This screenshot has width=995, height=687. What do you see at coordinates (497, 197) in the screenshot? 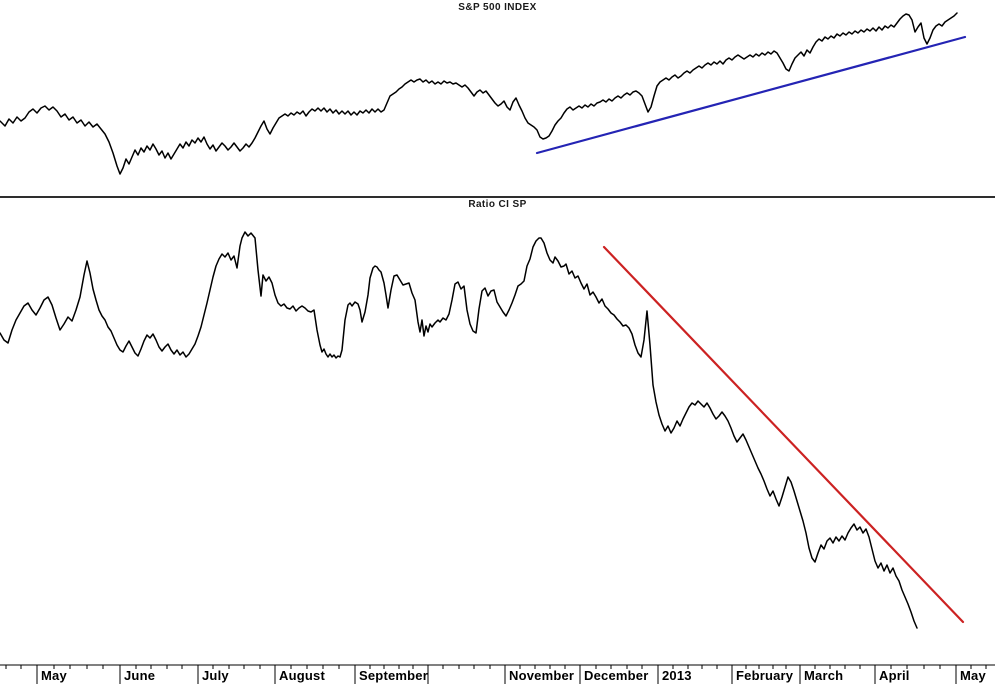
I see `panel-divider` at bounding box center [497, 197].